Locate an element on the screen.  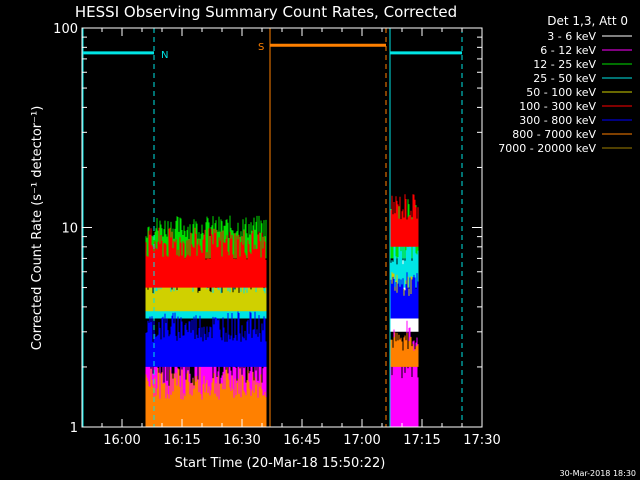
x-tick-label-7: 17:30 is located at coordinates (481, 440).